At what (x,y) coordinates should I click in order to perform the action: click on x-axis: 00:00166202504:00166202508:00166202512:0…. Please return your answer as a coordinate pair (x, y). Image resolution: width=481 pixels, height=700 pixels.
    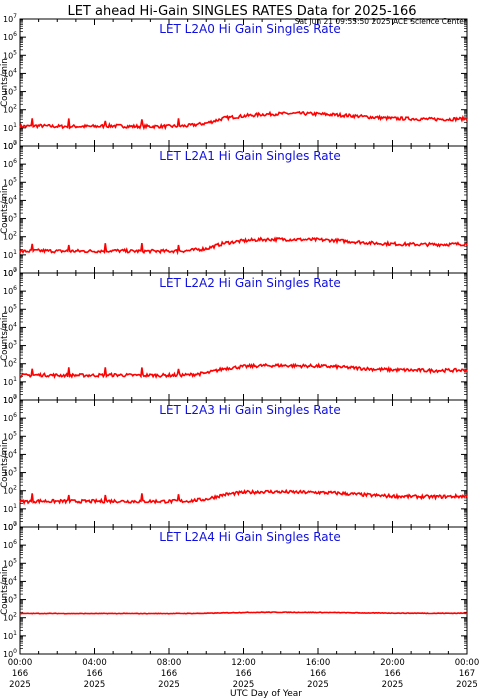
    Looking at the image, I should click on (244, 674).